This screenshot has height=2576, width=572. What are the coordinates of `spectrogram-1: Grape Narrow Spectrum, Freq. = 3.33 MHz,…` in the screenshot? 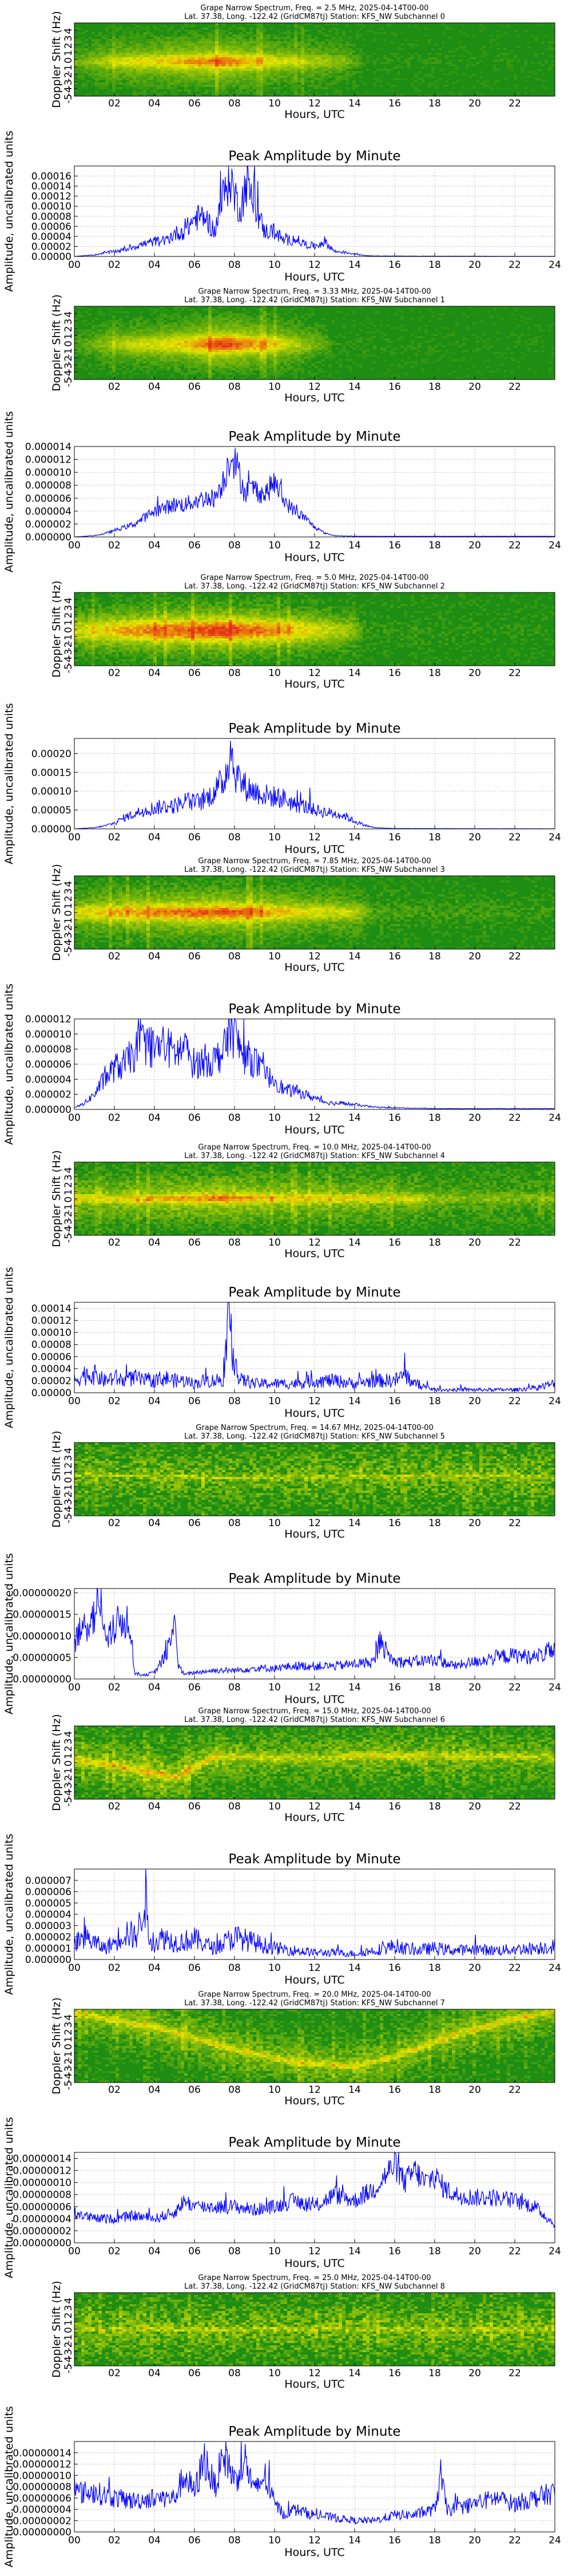 It's located at (302, 345).